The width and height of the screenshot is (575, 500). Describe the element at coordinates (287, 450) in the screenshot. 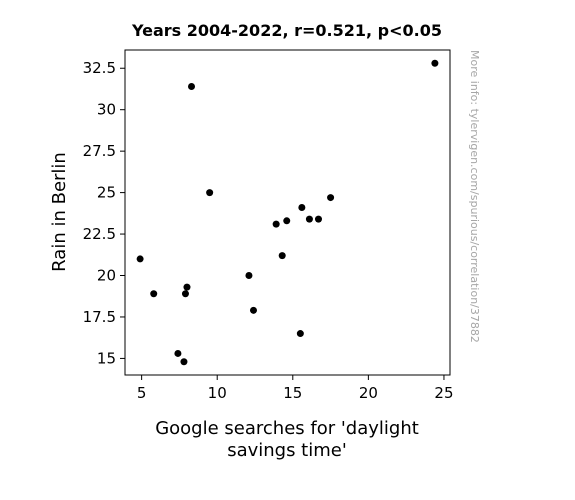

I see `x-axis-label-line-2: savings time'` at that location.